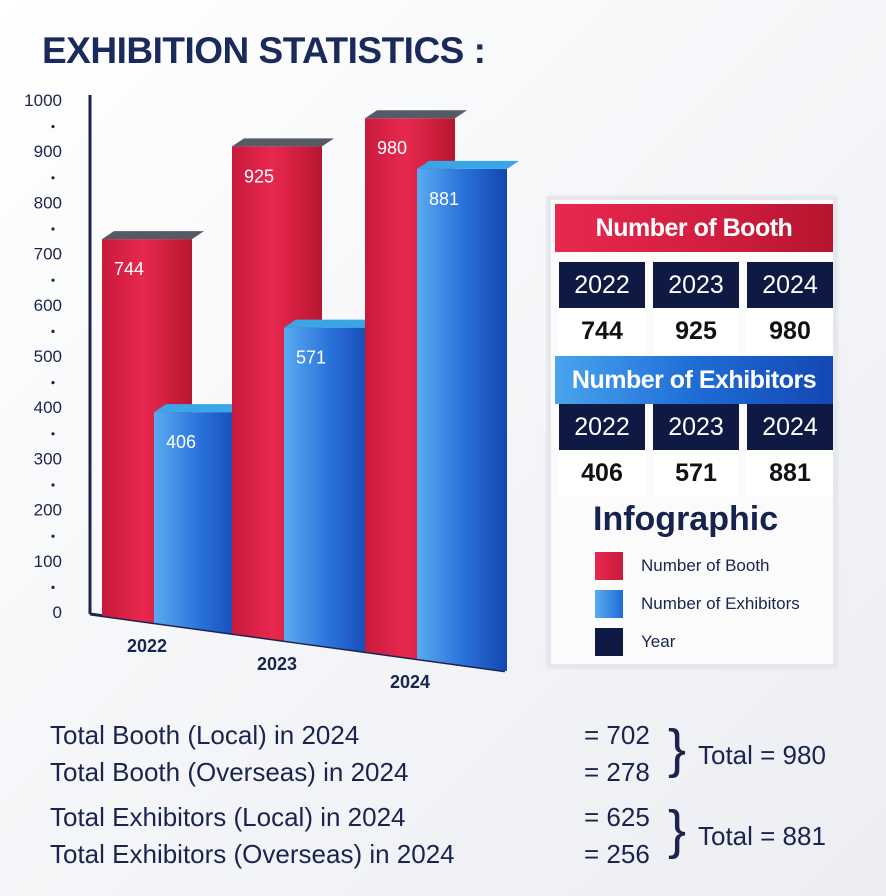 The image size is (886, 896). I want to click on booth-local-label: Total Booth (Local) in 2024, so click(205, 735).